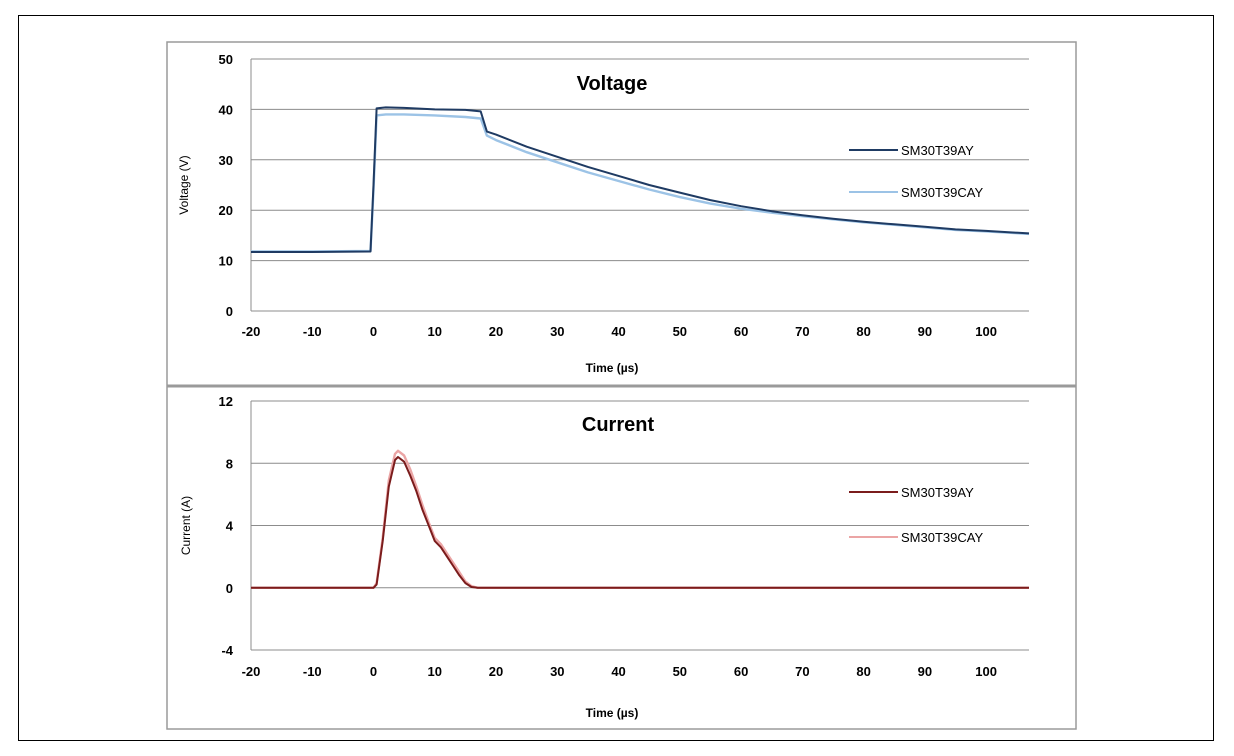 Image resolution: width=1234 pixels, height=756 pixels. I want to click on voltage-x-tick-label: 0, so click(373, 331).